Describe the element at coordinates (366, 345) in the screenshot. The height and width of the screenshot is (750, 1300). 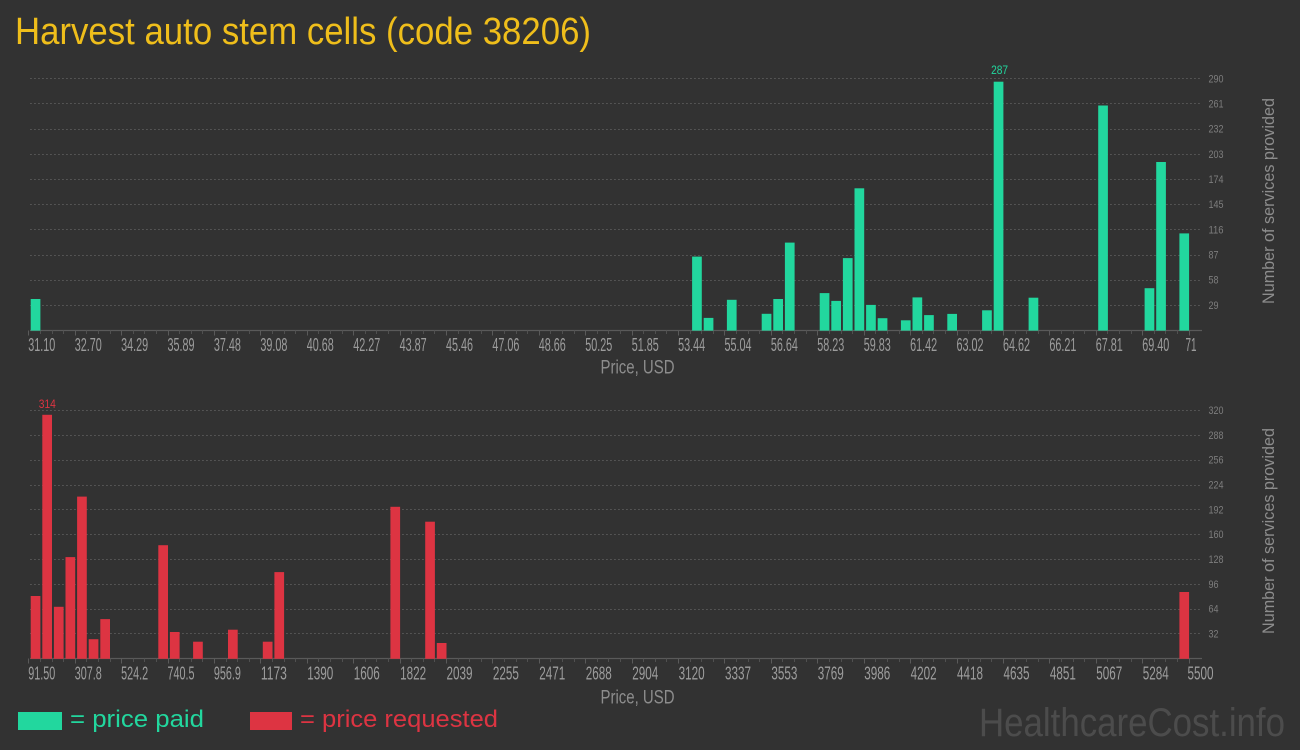
I see `svg-text: 42.27` at that location.